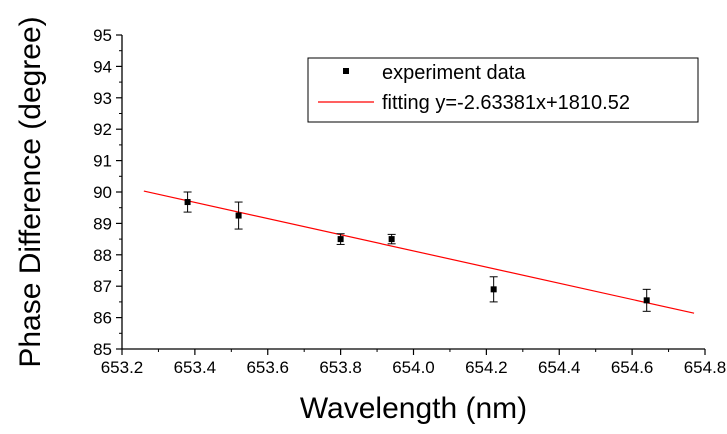  Describe the element at coordinates (102, 255) in the screenshot. I see `y-tick-label: 88` at that location.